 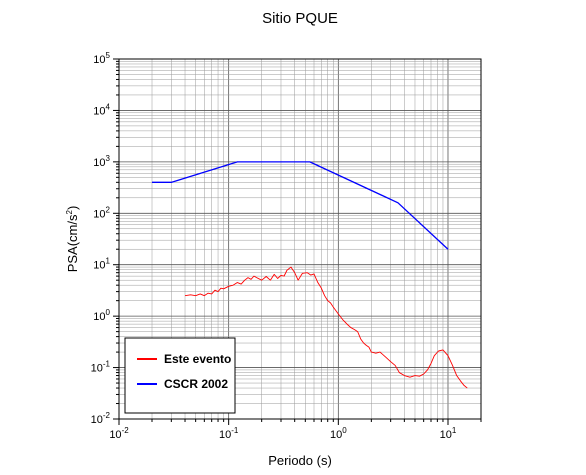 What do you see at coordinates (229, 433) in the screenshot?
I see `x-tick-label: 10⁻¹` at bounding box center [229, 433].